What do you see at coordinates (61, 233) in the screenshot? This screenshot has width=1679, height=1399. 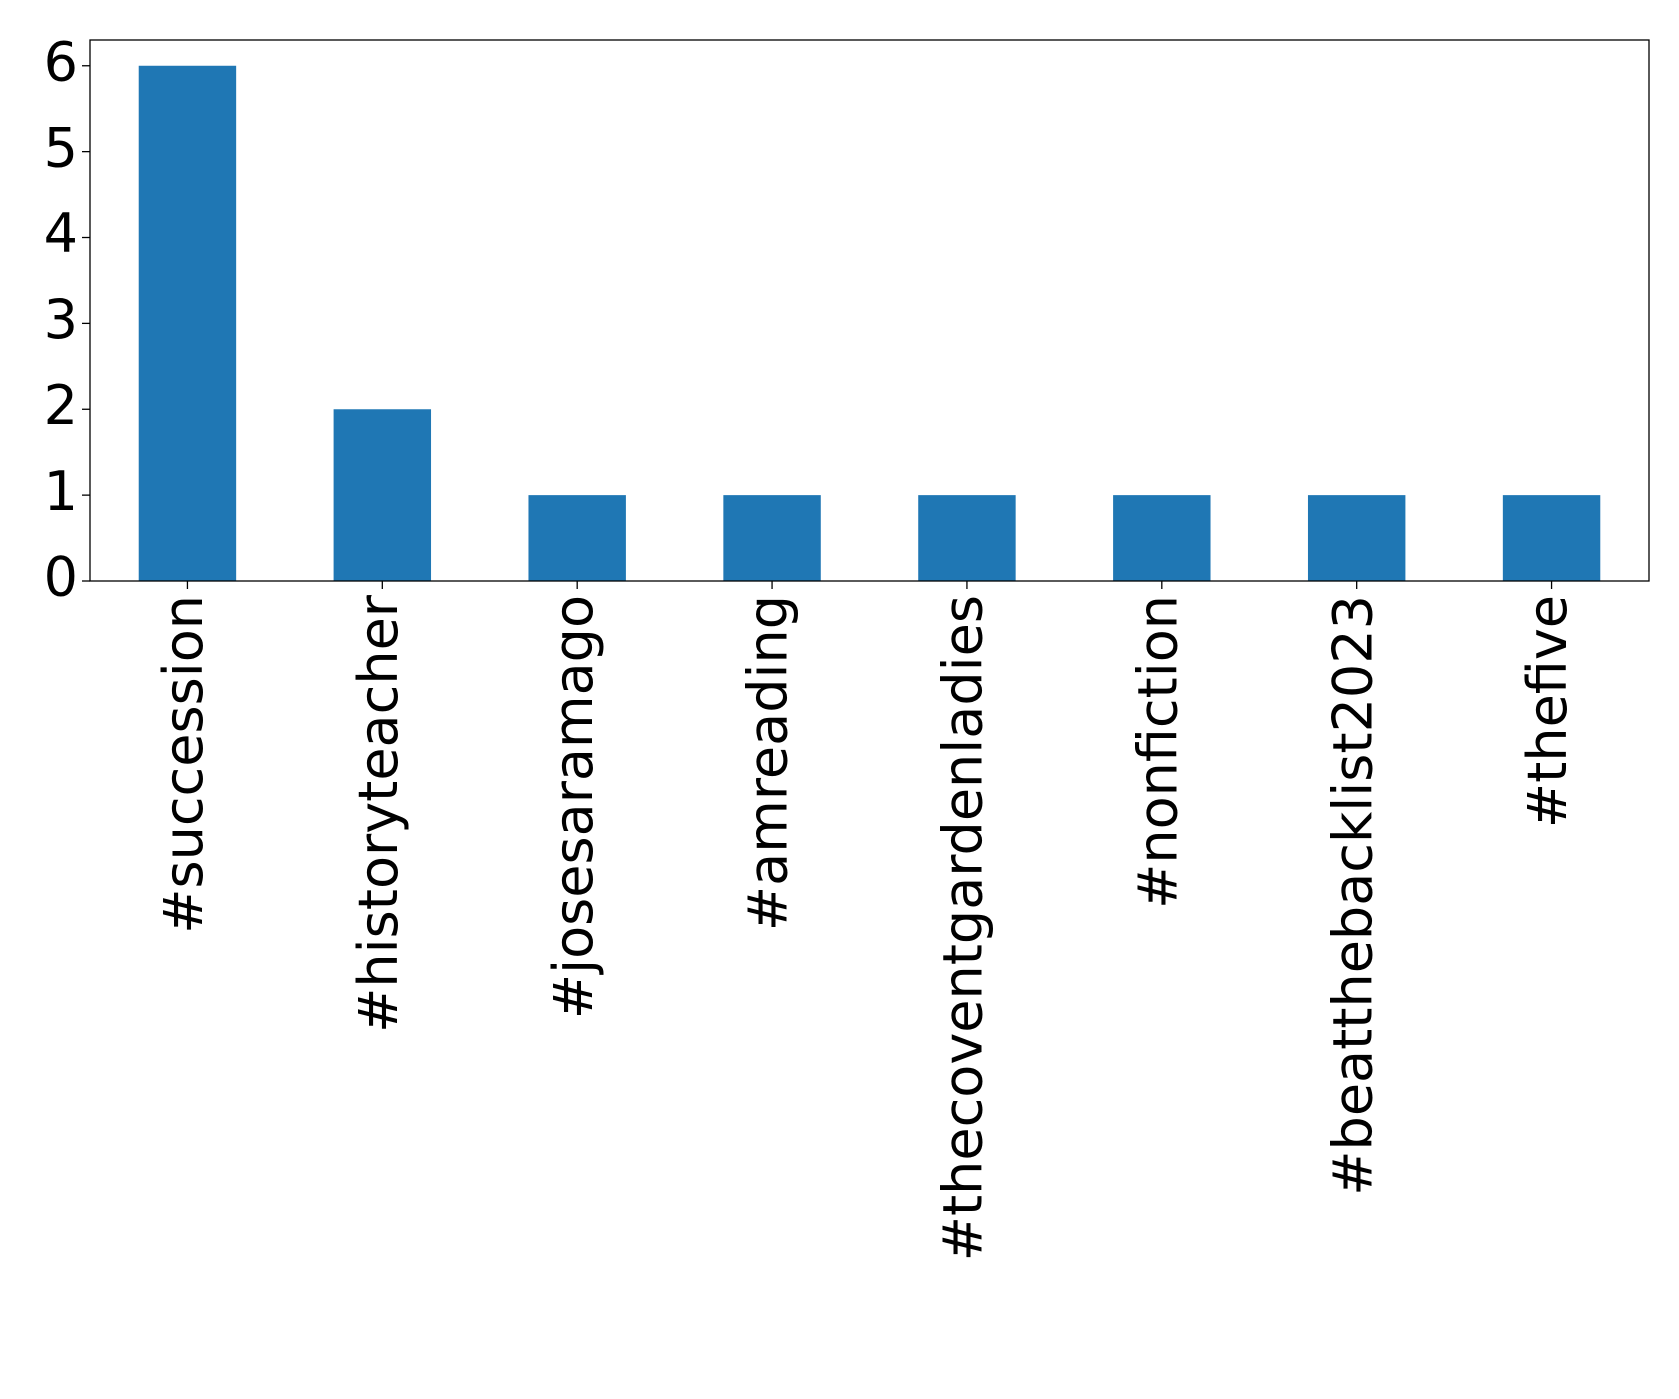 I see `y-tick-label: 4` at bounding box center [61, 233].